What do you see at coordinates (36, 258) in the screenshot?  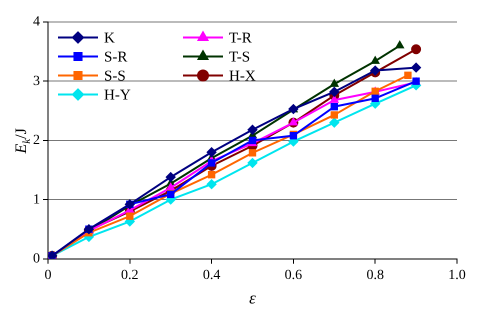 I see `y-tick-label: 0` at bounding box center [36, 258].